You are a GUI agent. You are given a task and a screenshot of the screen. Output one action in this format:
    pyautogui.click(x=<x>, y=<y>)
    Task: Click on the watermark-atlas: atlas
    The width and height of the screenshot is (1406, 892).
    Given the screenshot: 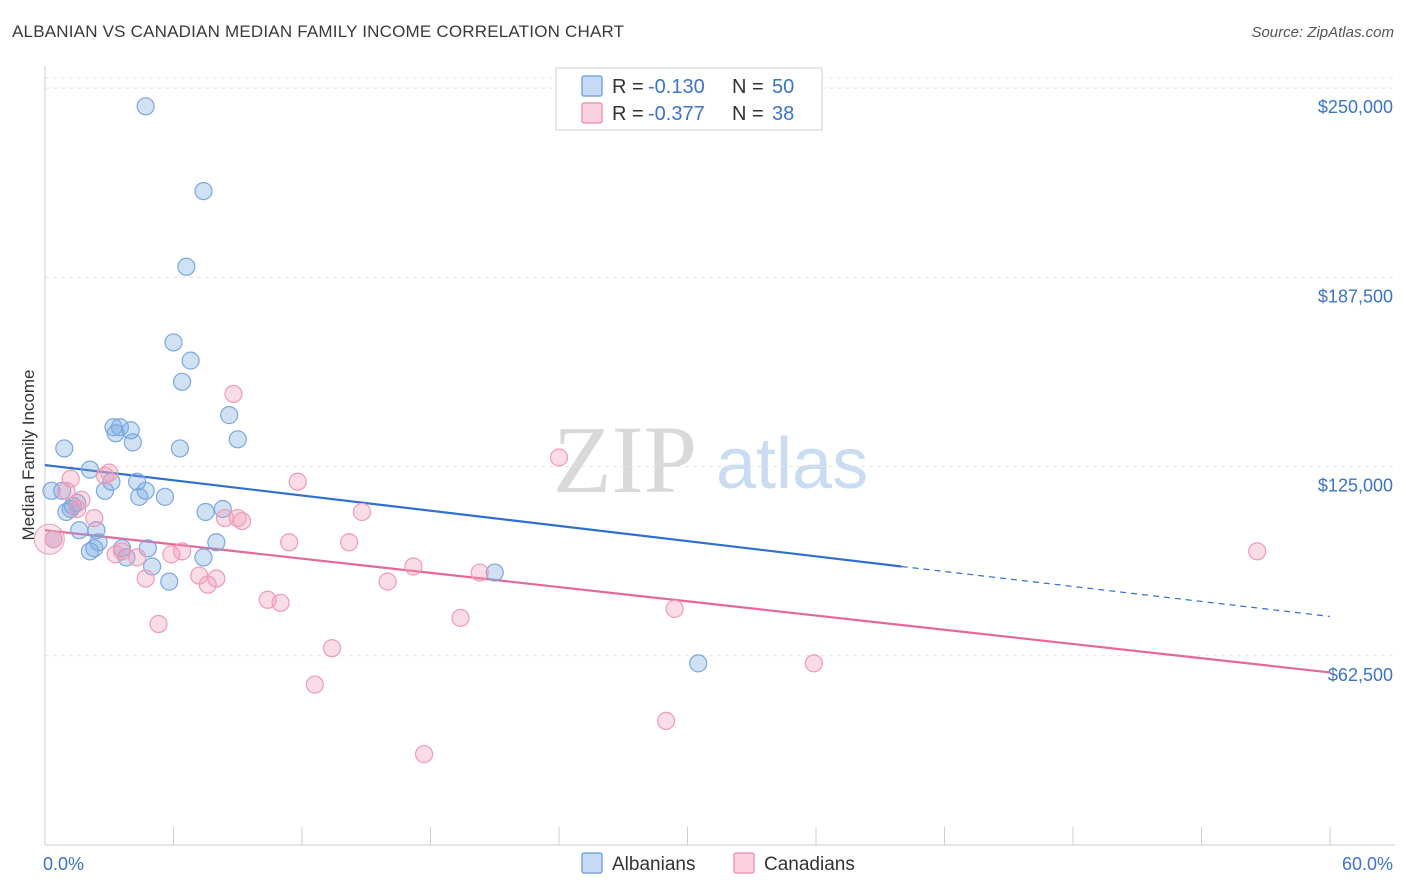 What is the action you would take?
    pyautogui.click(x=792, y=464)
    